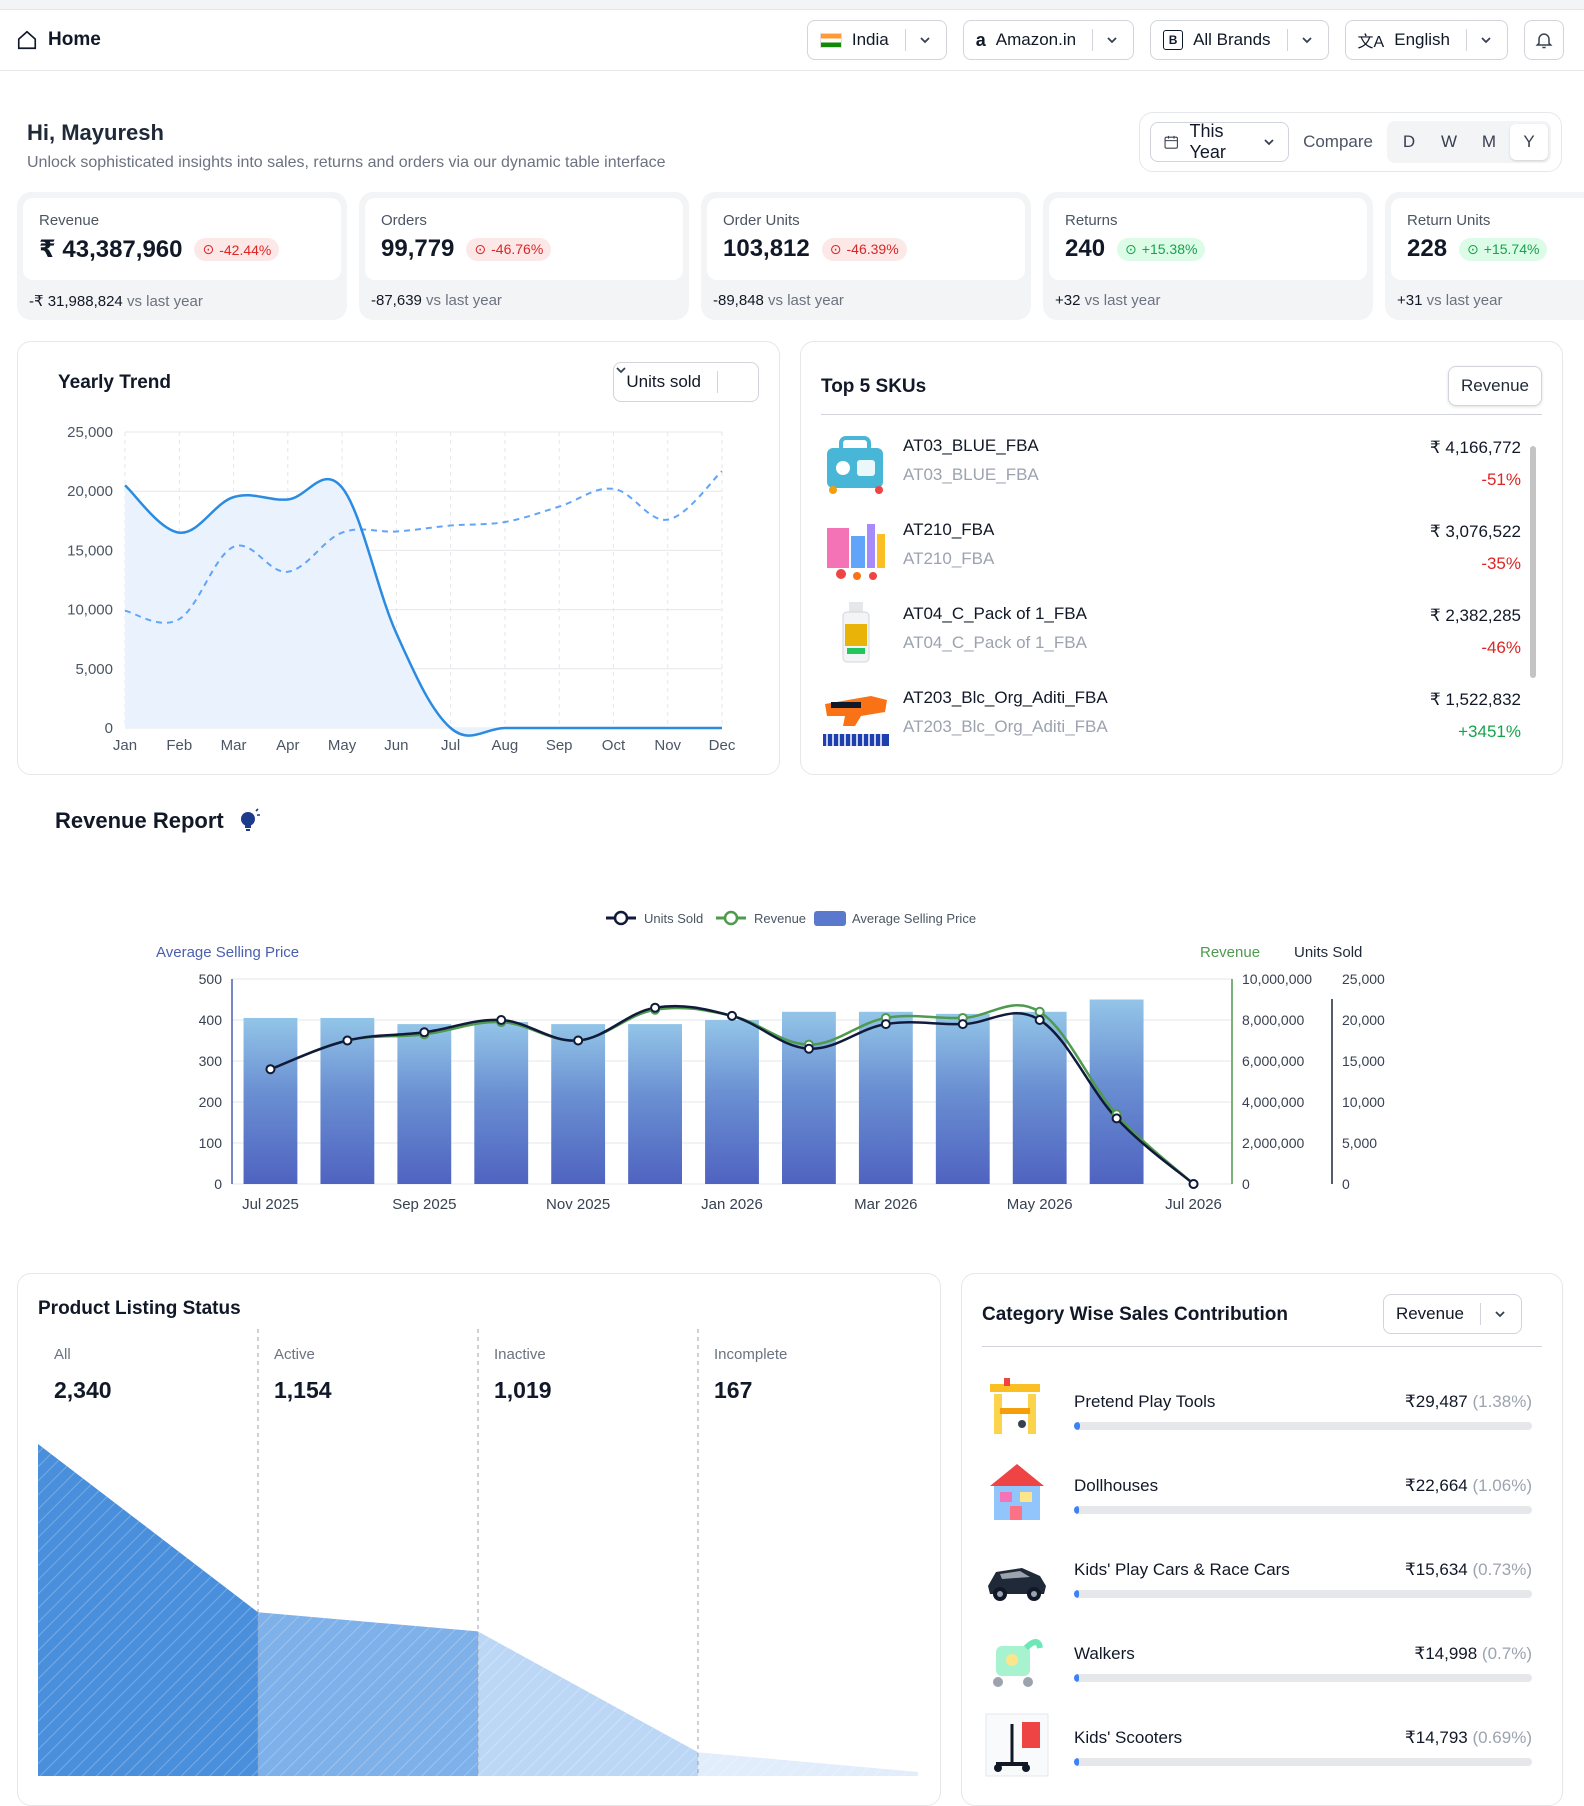 The image size is (1584, 1806). What do you see at coordinates (1208, 256) in the screenshot?
I see `kpi-returns: Returns 240 ⊙ +15.38% +32 vs last year` at bounding box center [1208, 256].